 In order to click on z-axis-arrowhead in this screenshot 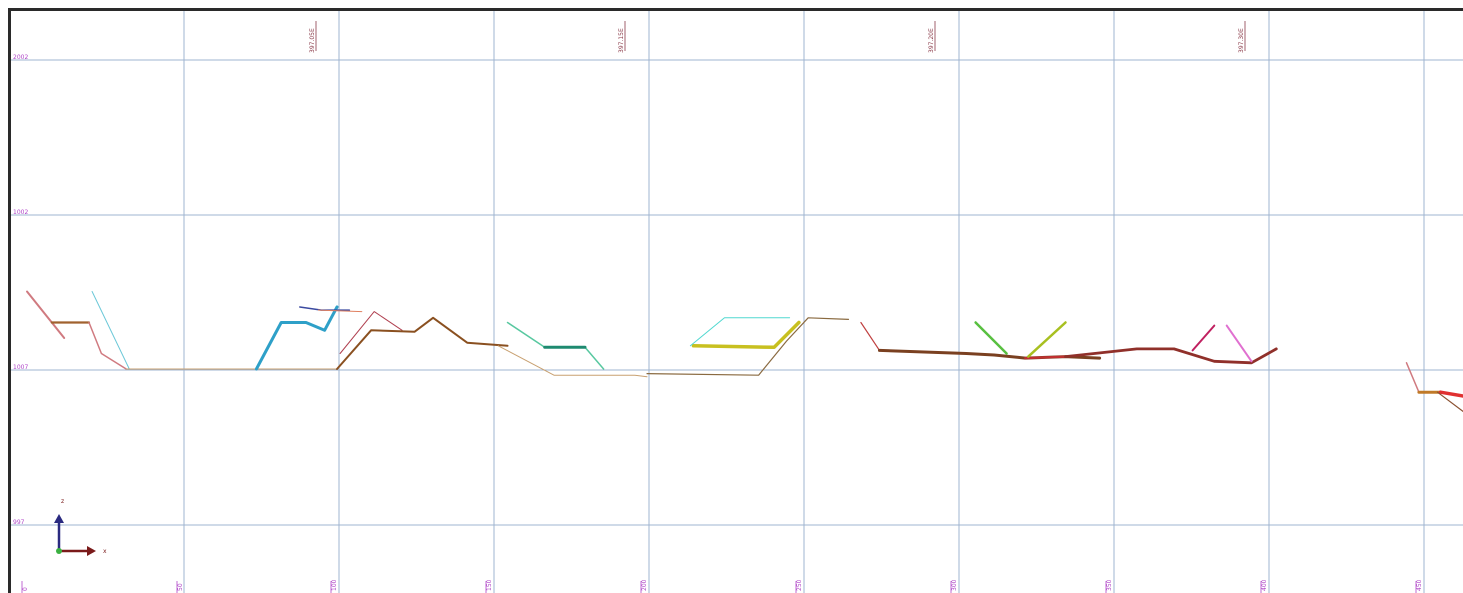, I will do `click(59, 518)`.